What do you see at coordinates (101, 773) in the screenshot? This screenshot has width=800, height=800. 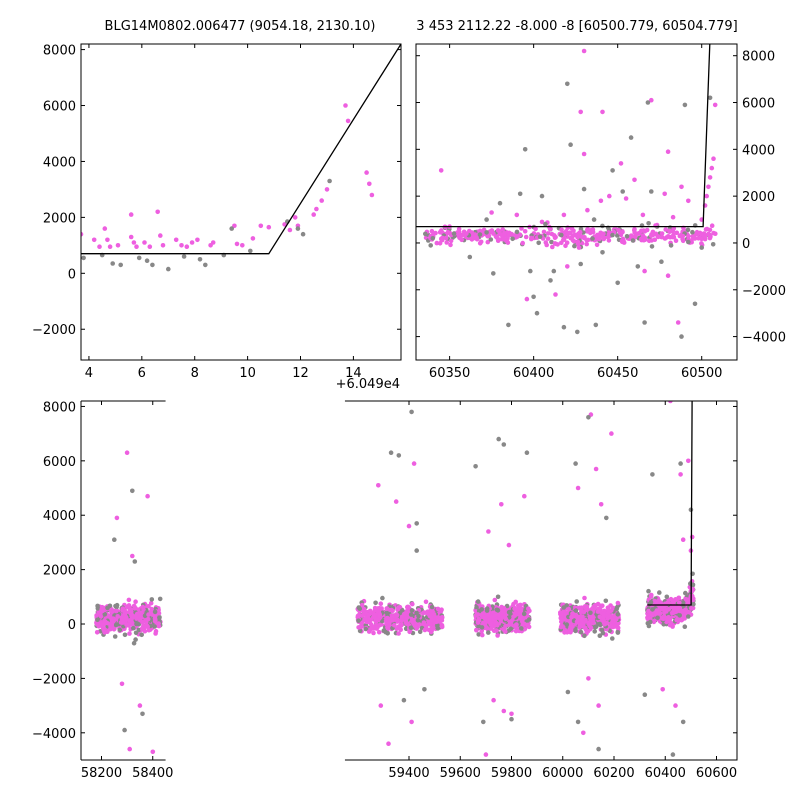 I see `x-tick-label: 58200` at bounding box center [101, 773].